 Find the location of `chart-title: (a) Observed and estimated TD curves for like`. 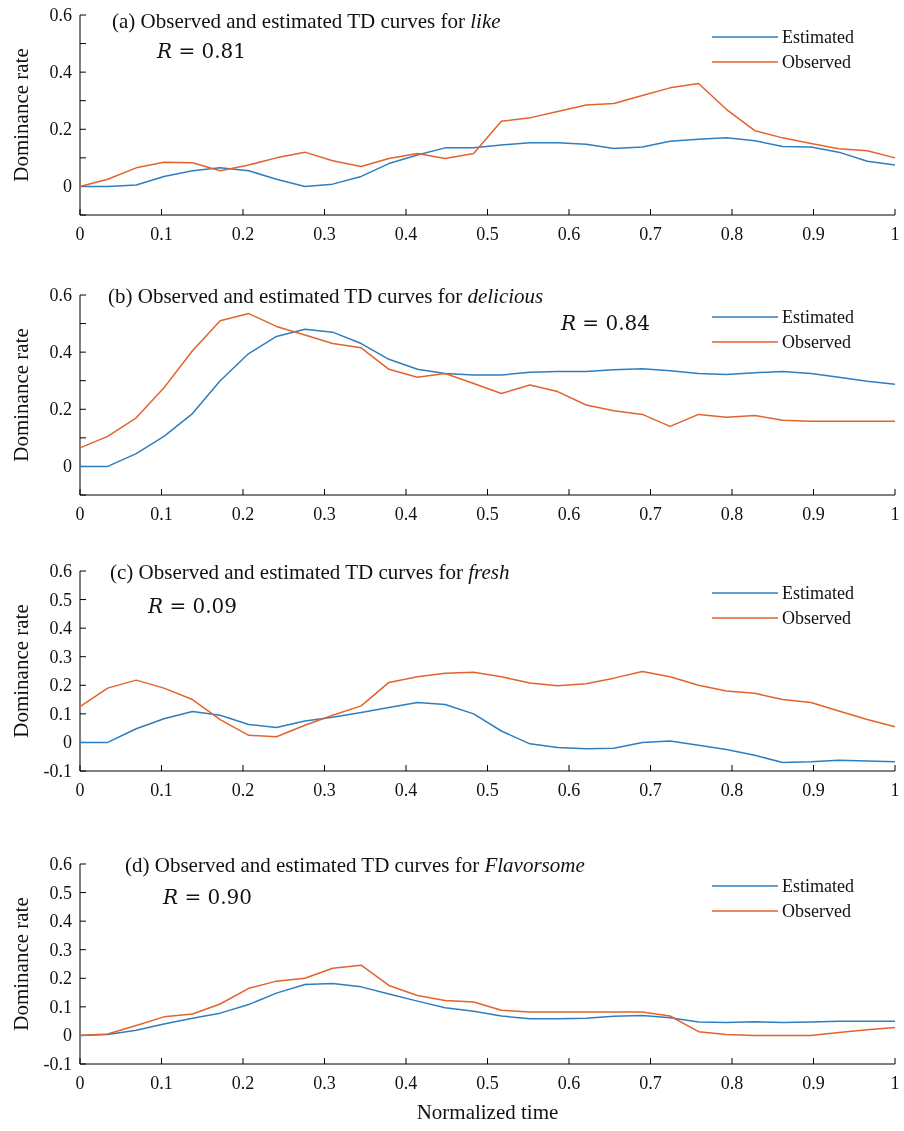

chart-title: (a) Observed and estimated TD curves for like is located at coordinates (306, 21).